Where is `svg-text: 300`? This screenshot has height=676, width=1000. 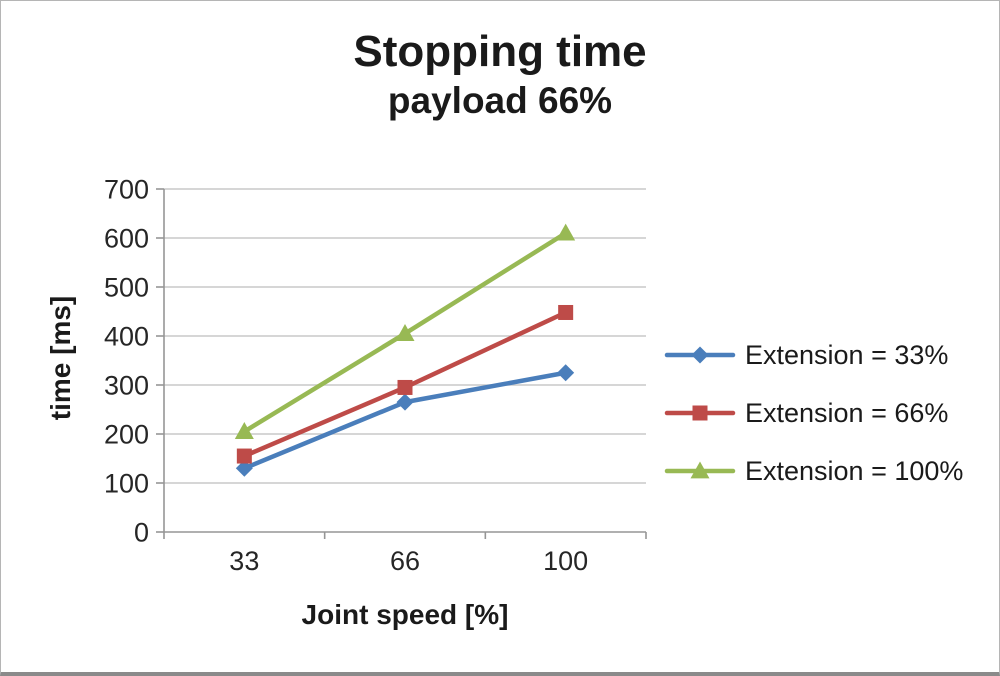
svg-text: 300 is located at coordinates (126, 386).